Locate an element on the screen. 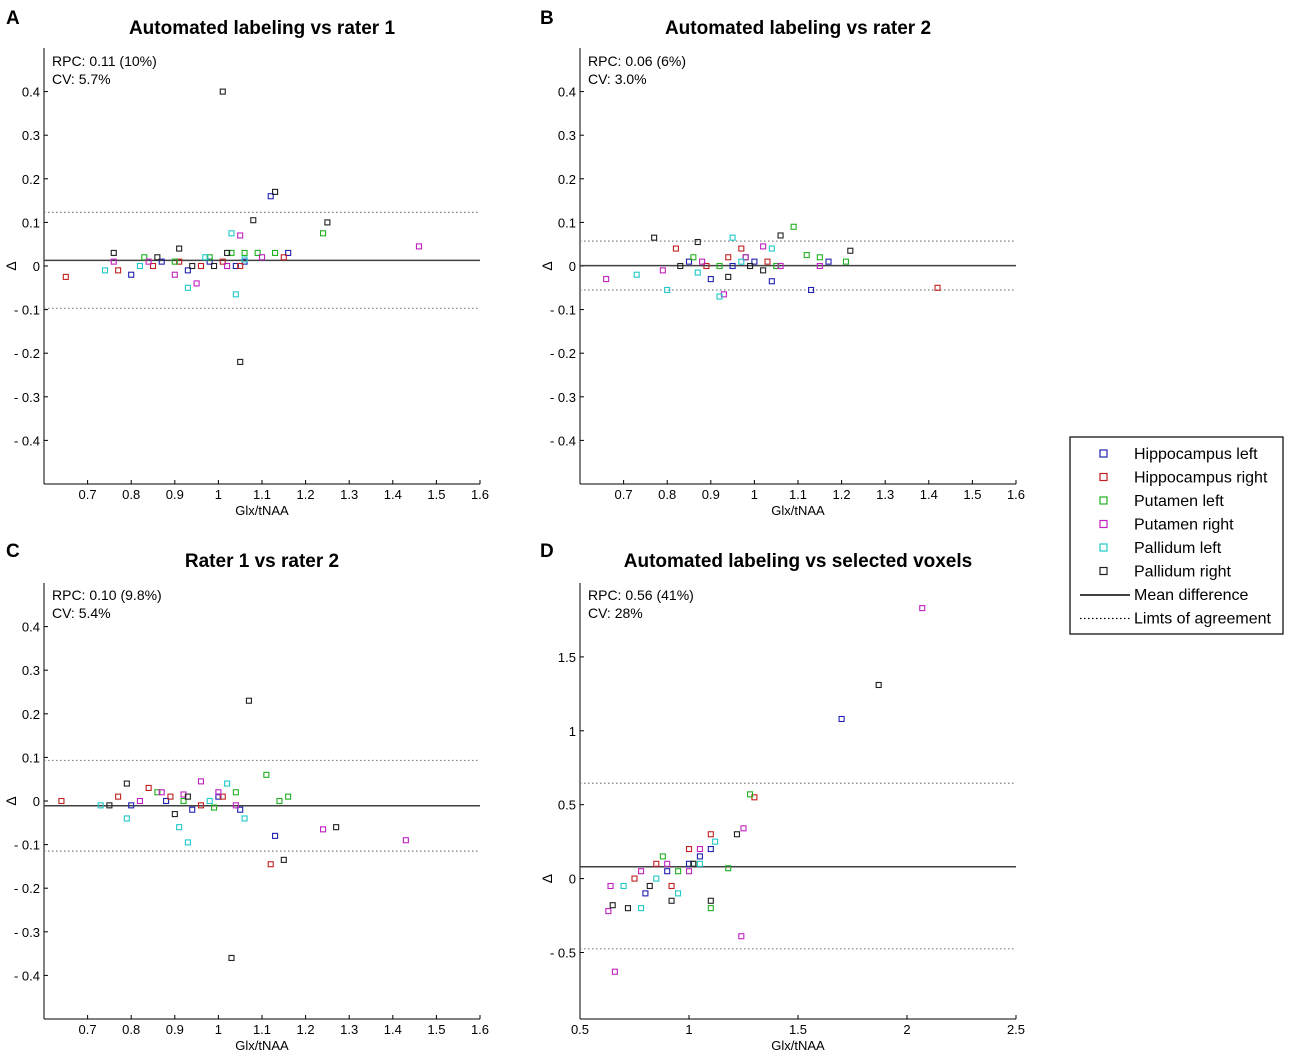 The image size is (1300, 1056). series-pallidum-right is located at coordinates (752, 256).